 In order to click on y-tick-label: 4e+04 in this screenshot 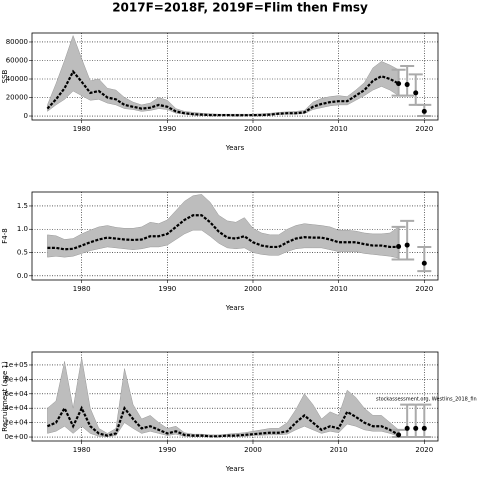, I will do `click(16, 408)`.